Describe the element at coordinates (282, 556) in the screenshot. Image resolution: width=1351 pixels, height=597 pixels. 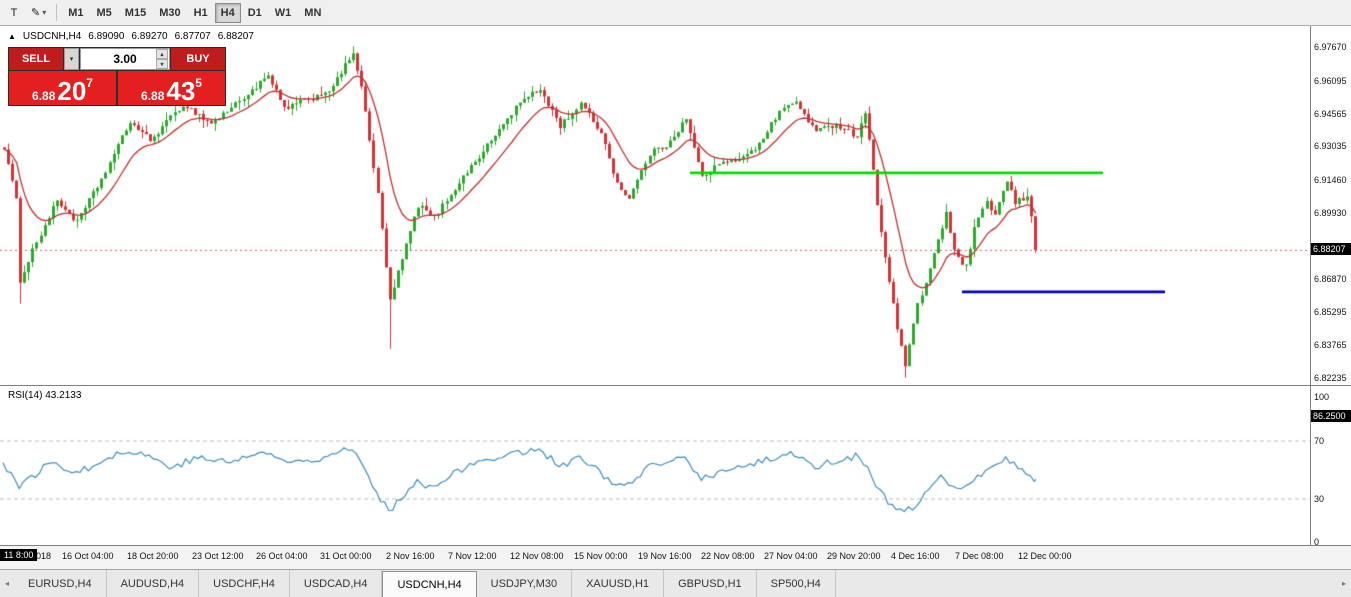
I see `time-axis-label: 26 Oct 04:00` at that location.